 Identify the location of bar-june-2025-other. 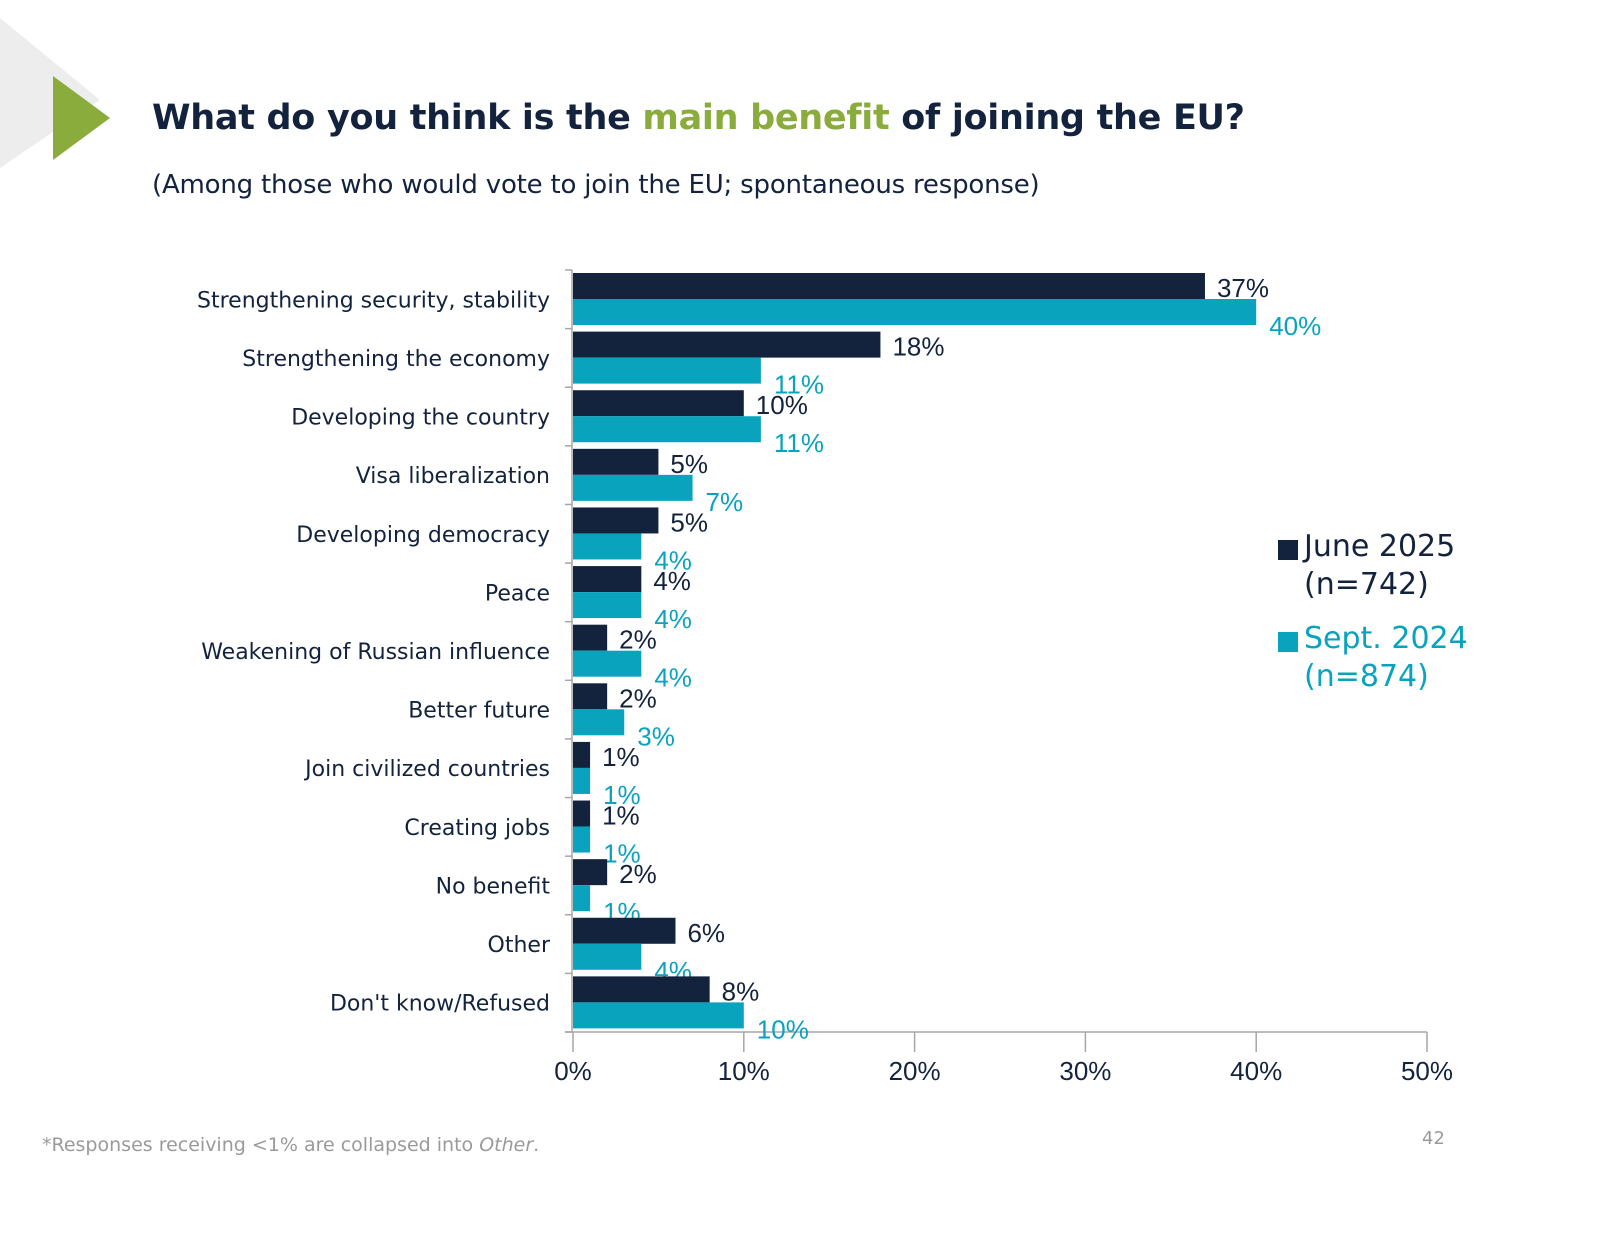
(624, 930).